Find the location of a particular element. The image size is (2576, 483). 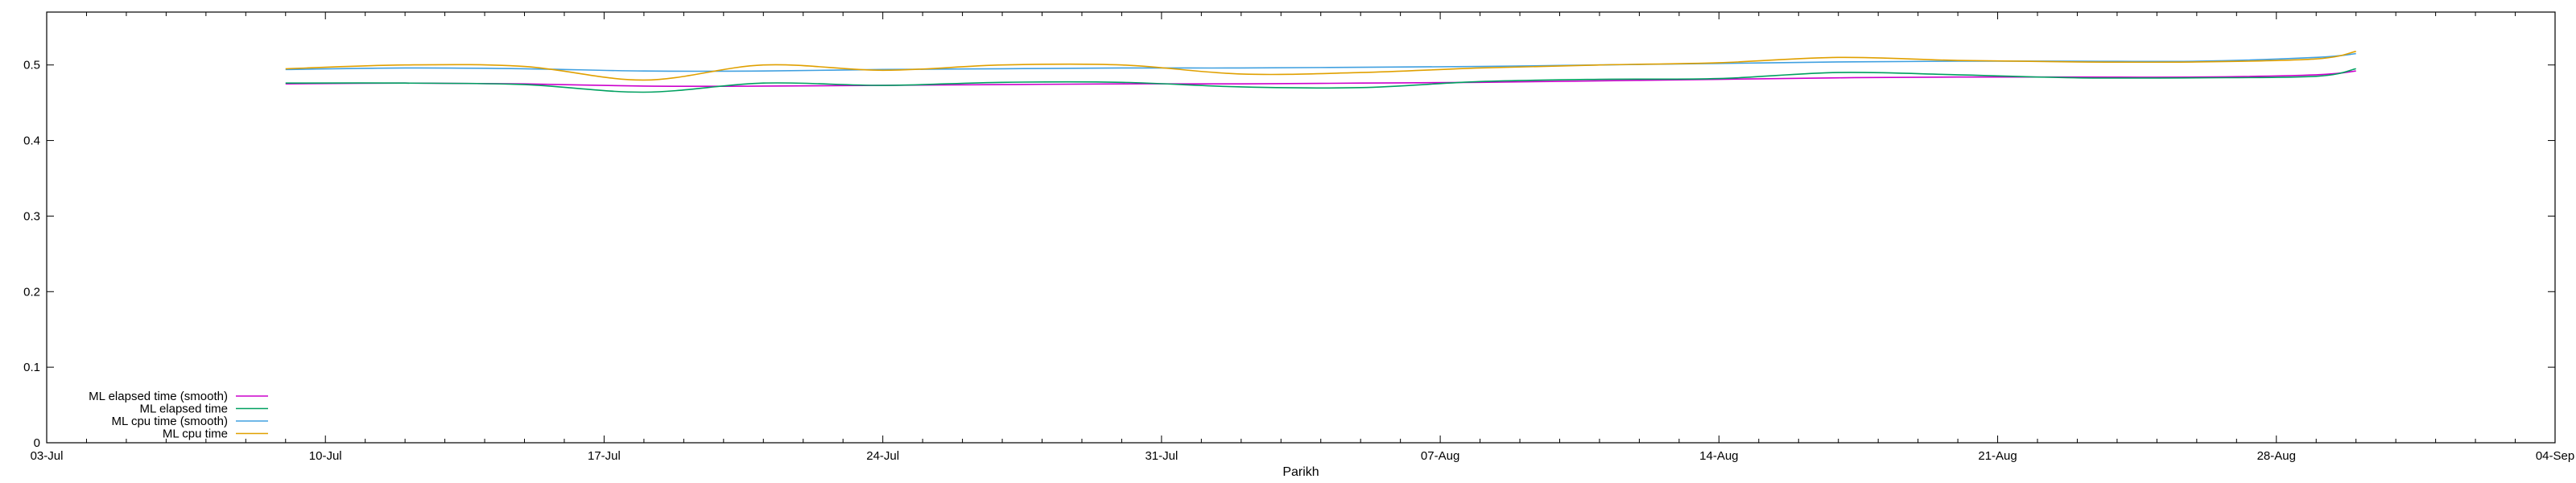

legend-label: ML cpu time (smooth) is located at coordinates (170, 422).